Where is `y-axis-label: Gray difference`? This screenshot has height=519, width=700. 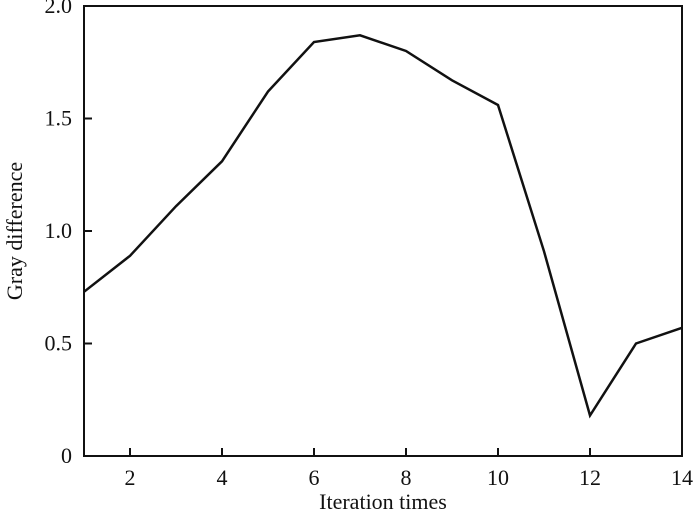
y-axis-label: Gray difference is located at coordinates (14, 231).